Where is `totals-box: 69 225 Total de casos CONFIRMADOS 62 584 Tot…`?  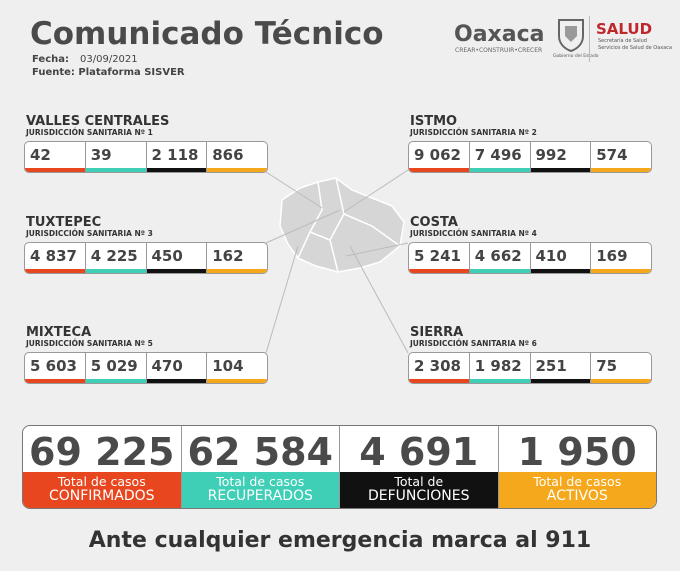 totals-box: 69 225 Total de casos CONFIRMADOS 62 584 Tot… is located at coordinates (339, 467).